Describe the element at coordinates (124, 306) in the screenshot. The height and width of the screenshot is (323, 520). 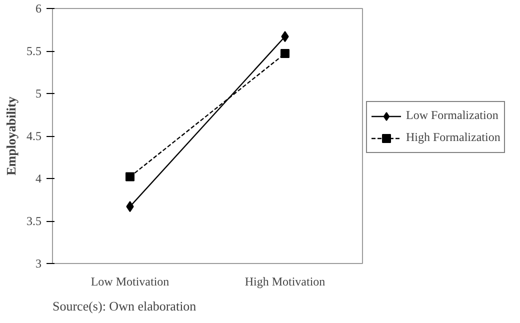
I see `source-note: Source(s): Own elaboration` at that location.